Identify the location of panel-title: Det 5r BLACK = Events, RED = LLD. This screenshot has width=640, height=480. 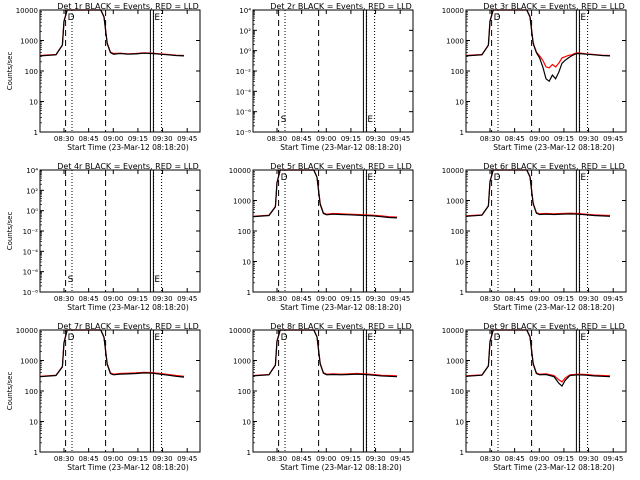
(341, 166).